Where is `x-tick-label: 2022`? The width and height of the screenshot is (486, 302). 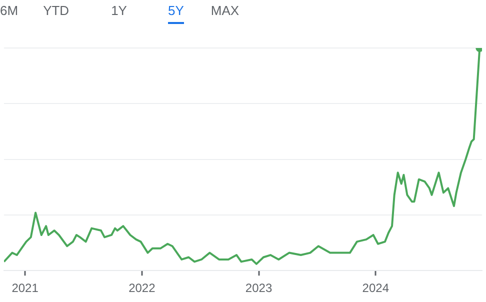 x-tick-label: 2022 is located at coordinates (142, 288).